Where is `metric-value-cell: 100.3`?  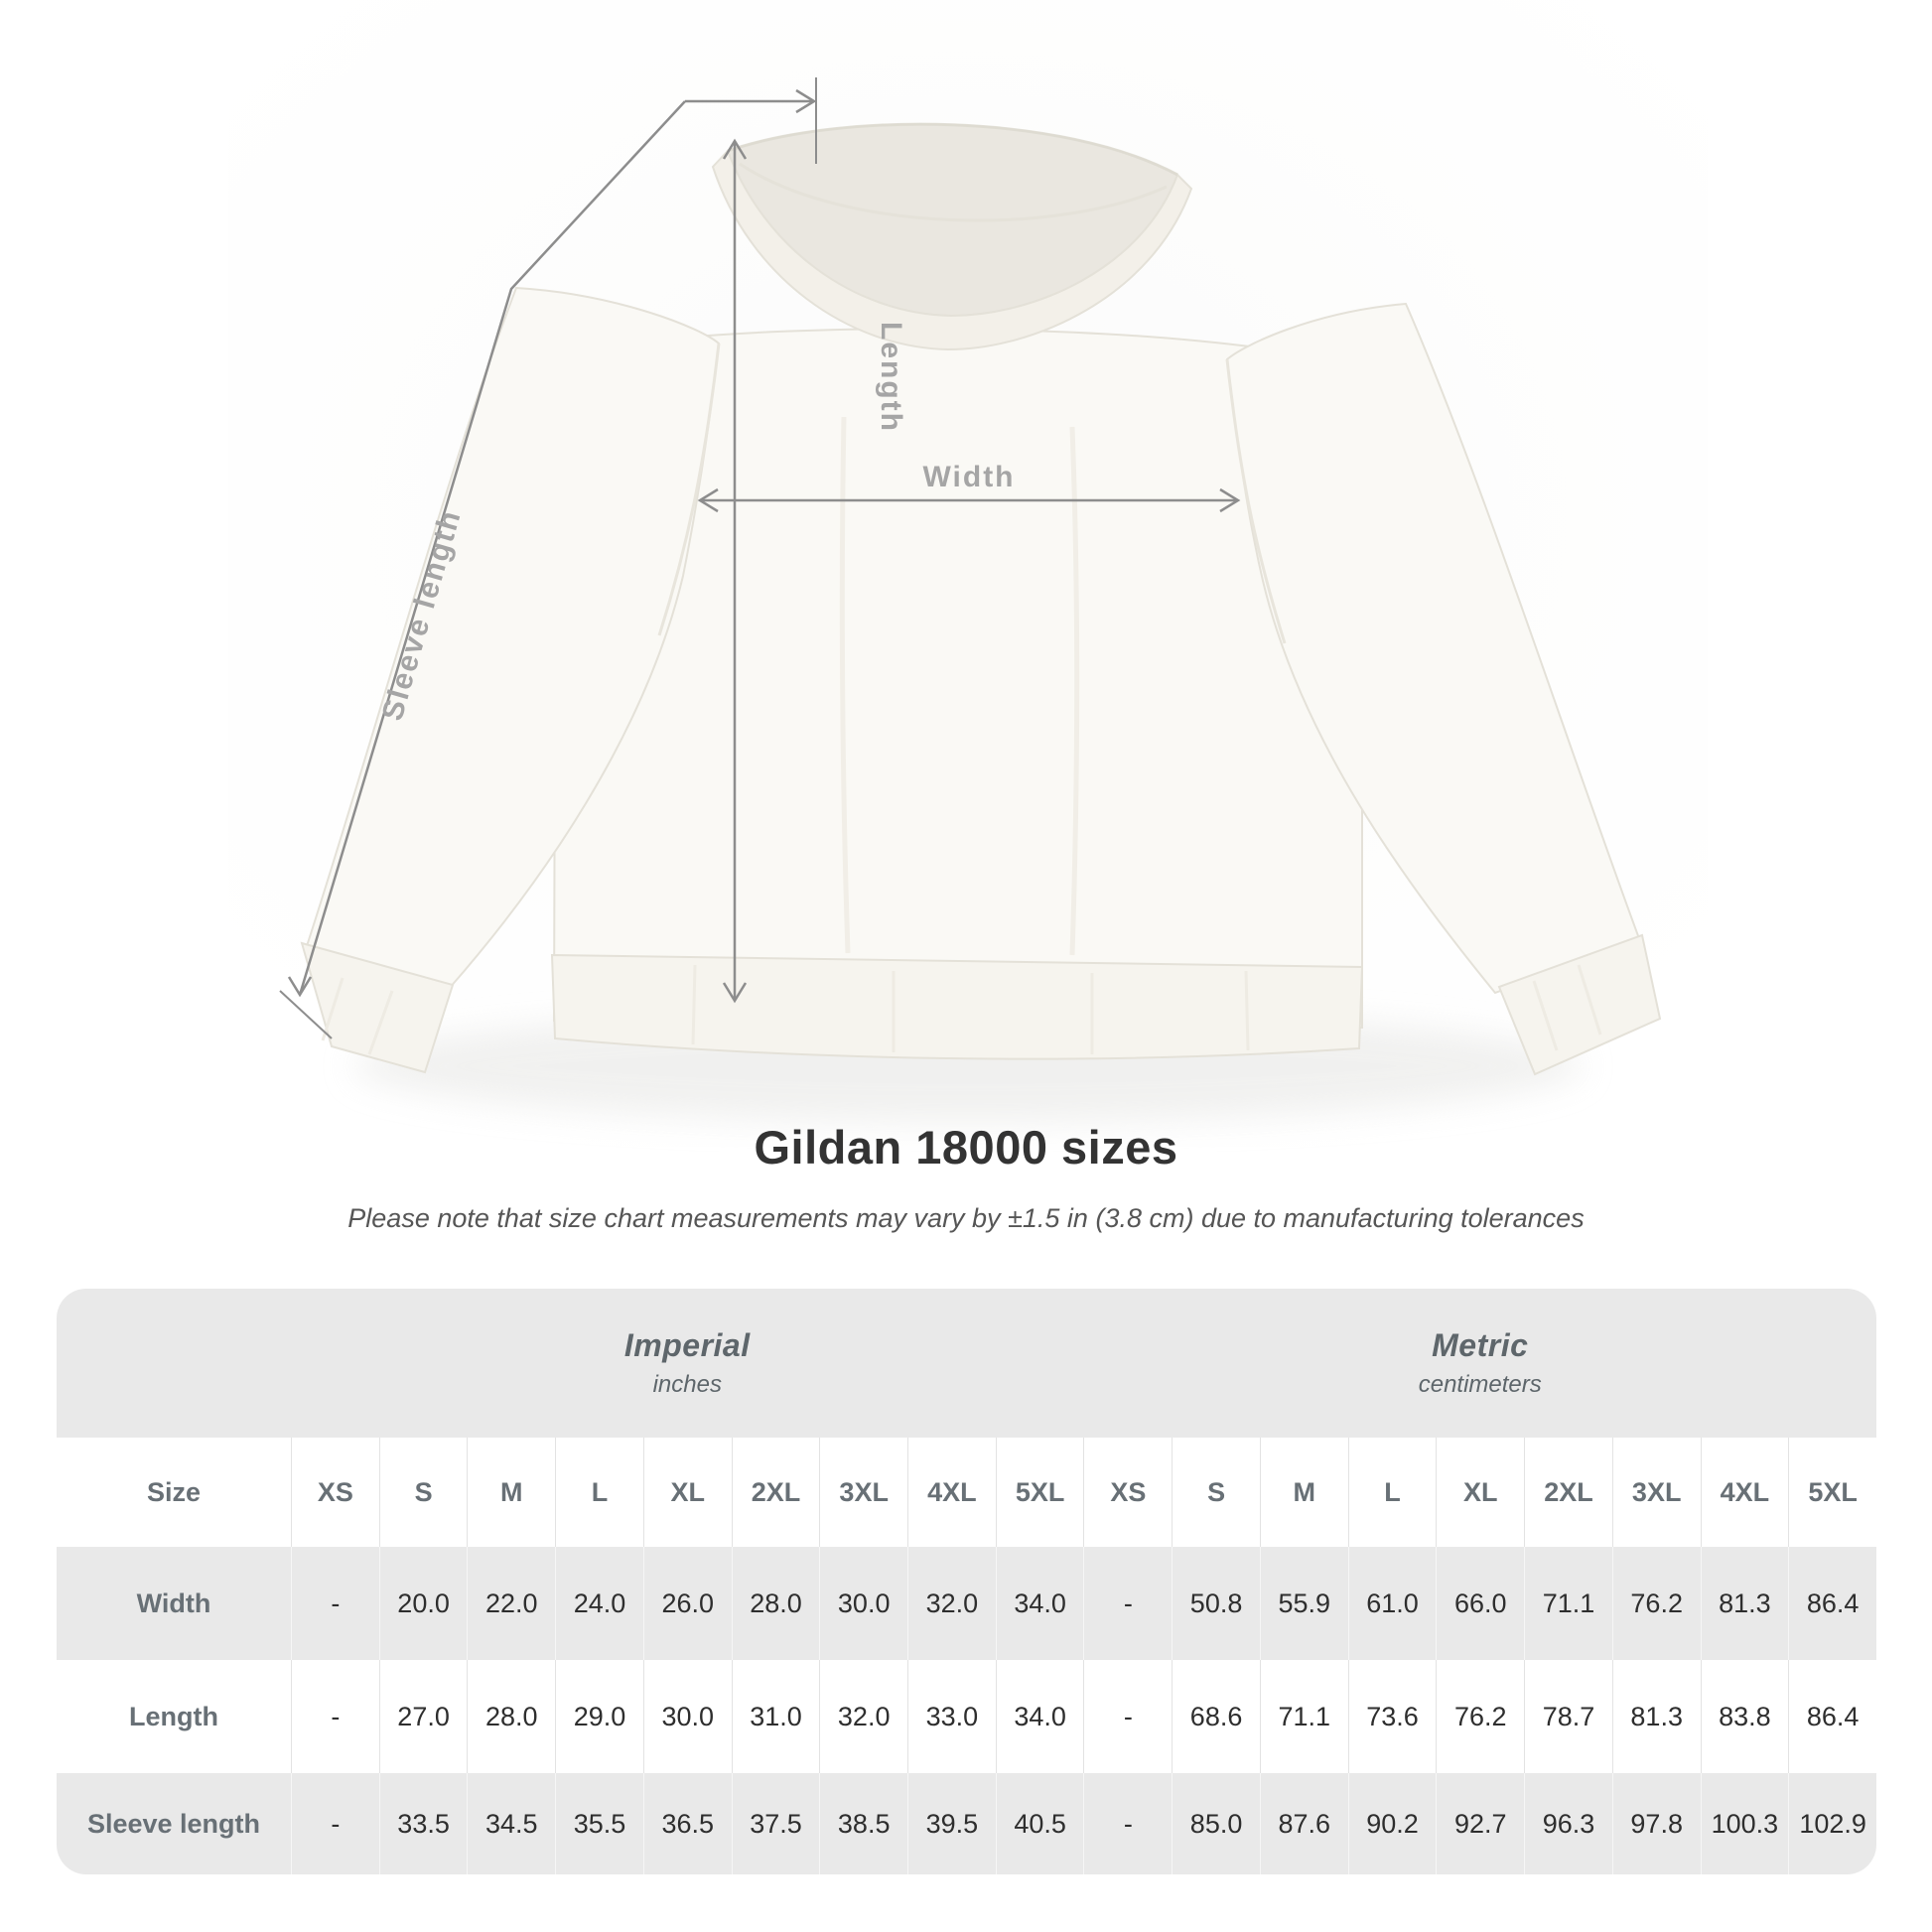
metric-value-cell: 100.3 is located at coordinates (1745, 1823).